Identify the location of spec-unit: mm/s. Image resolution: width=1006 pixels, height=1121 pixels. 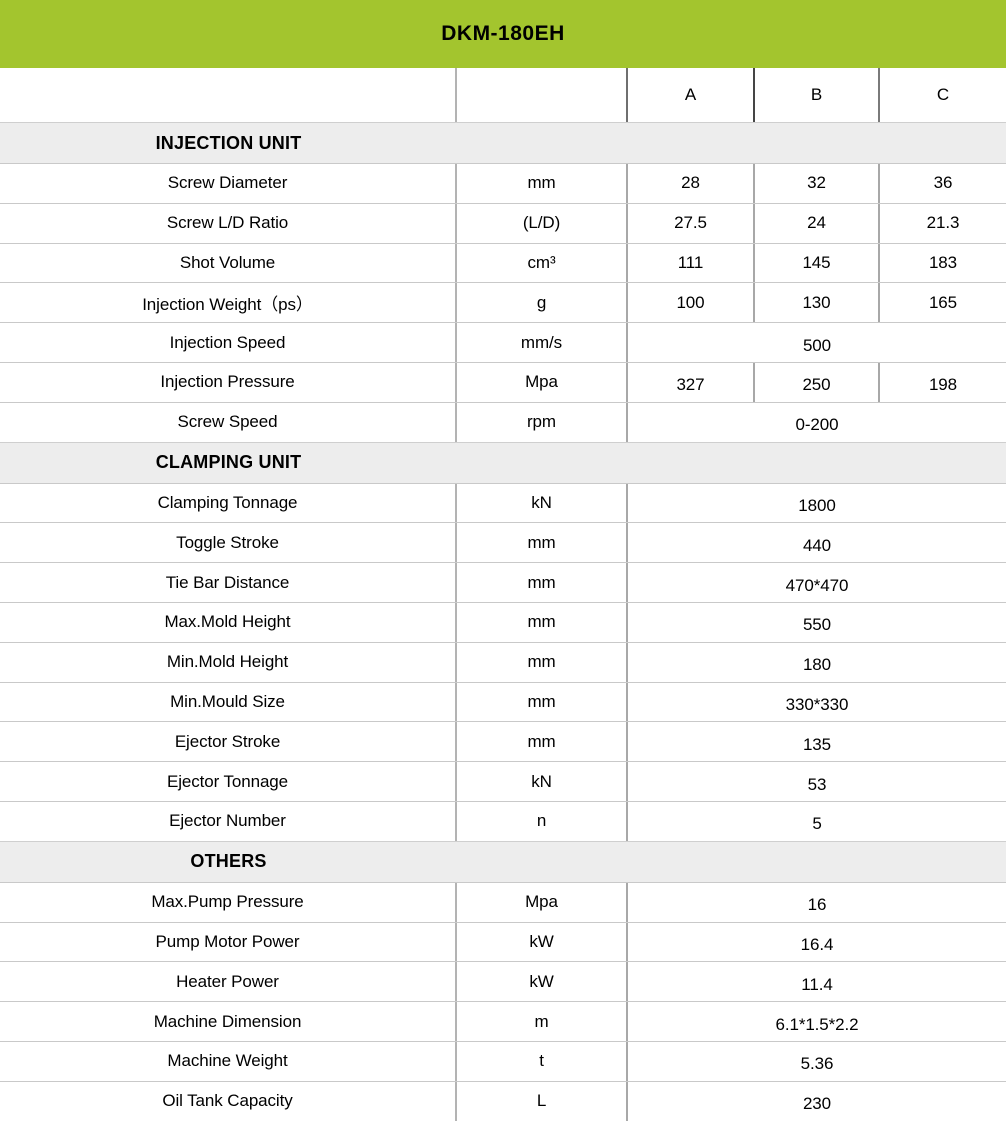
(542, 342).